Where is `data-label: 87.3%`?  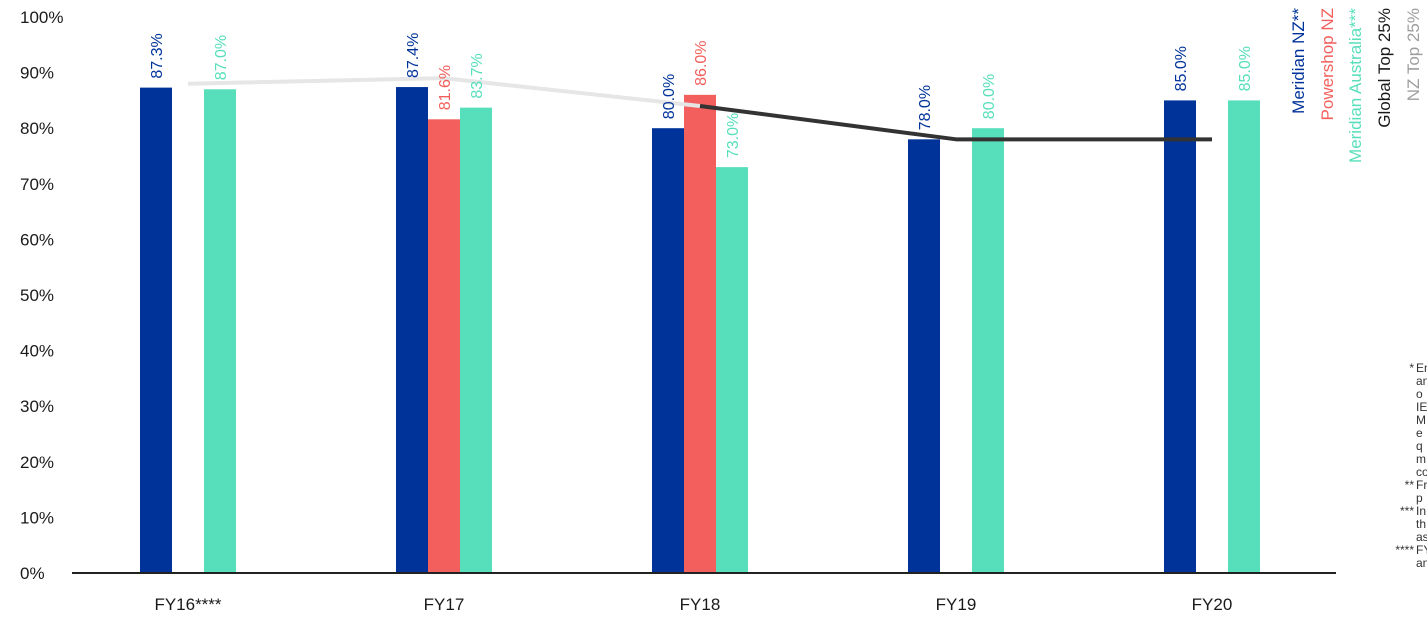
data-label: 87.3% is located at coordinates (157, 55).